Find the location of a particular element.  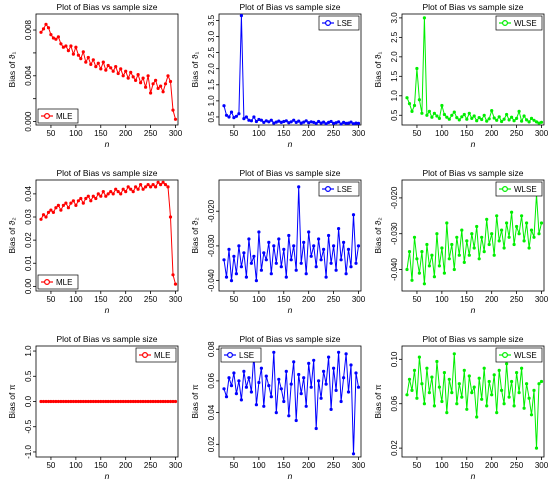

y-tick-label: 0.00 is located at coordinates (28, 286).